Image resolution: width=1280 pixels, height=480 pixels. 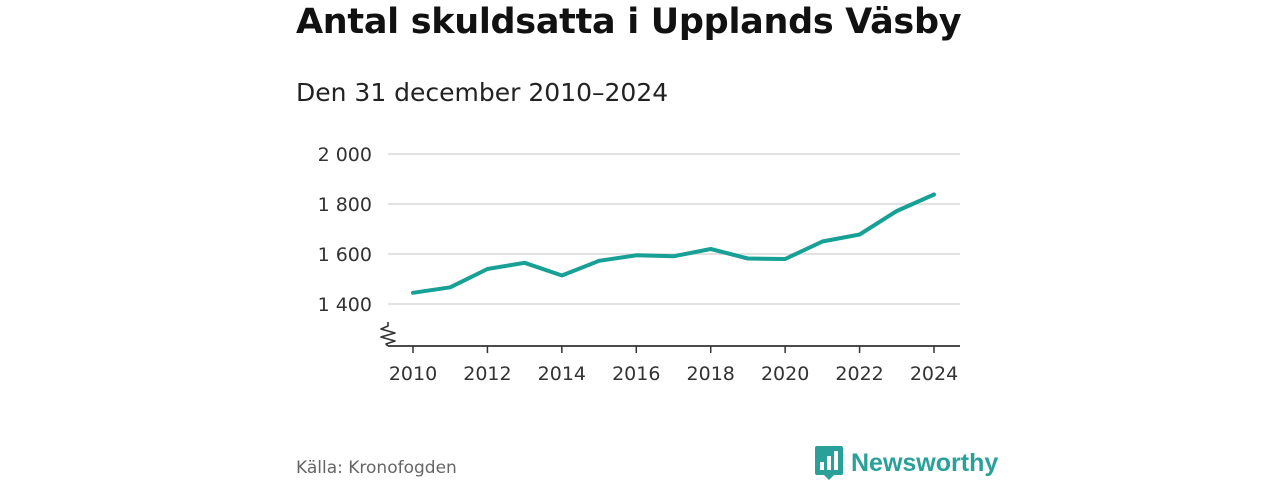 I want to click on x-tick-label-2014: 2014, so click(x=562, y=374).